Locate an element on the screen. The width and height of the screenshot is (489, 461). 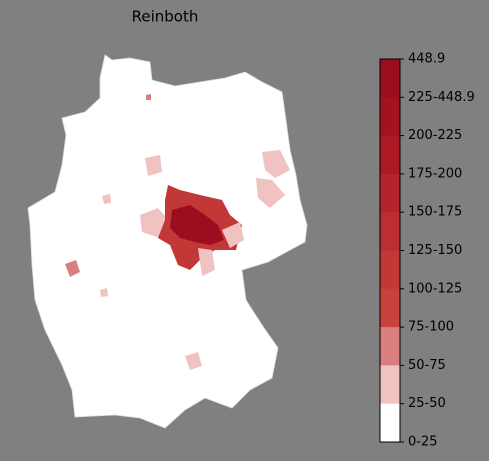
colorbar-label: 175-200 is located at coordinates (435, 173).